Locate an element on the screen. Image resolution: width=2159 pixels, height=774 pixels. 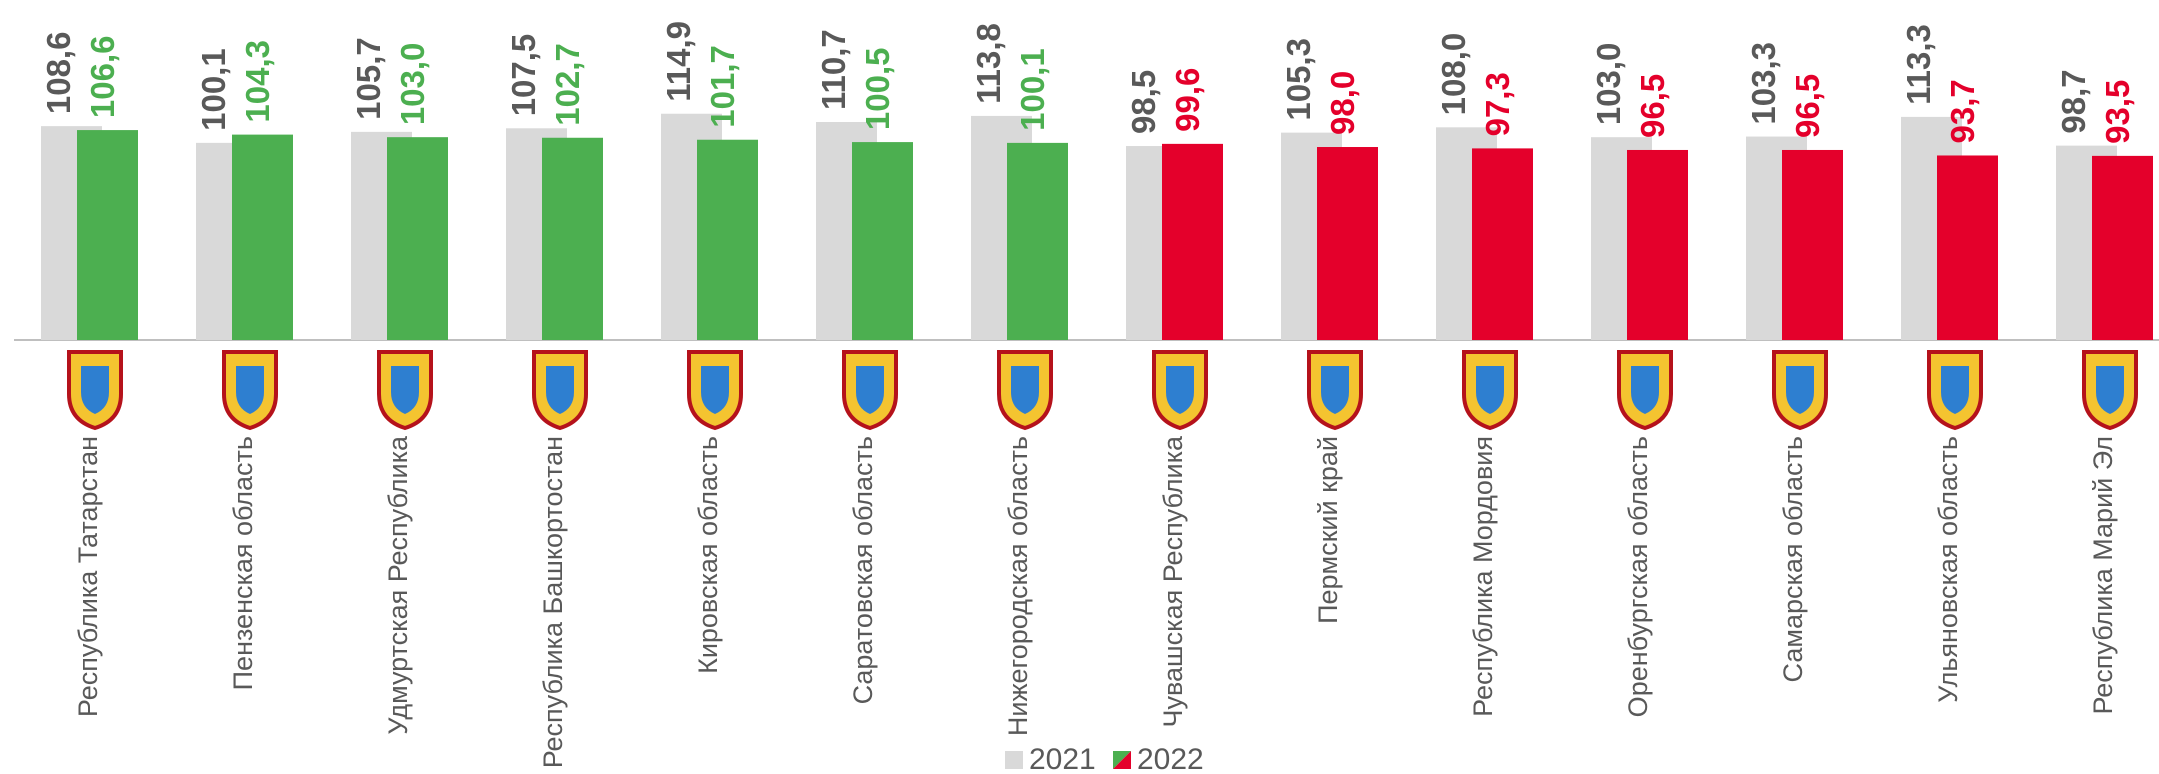
x-tick-label: Самарская область is located at coordinates (1793, 559).